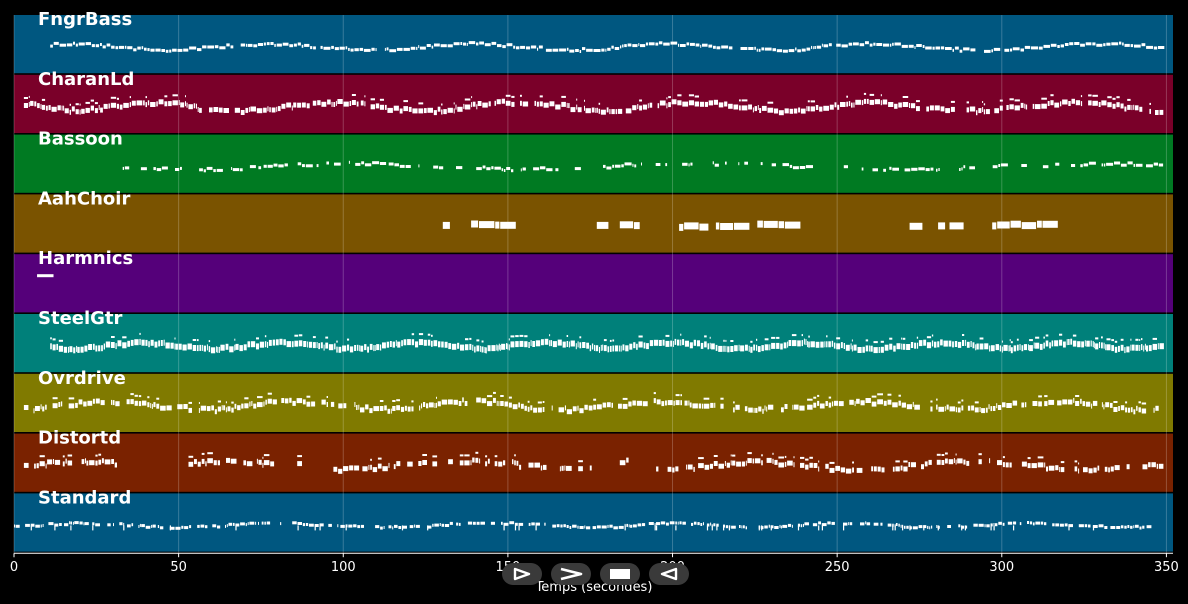 The image size is (1188, 604). I want to click on forward-button, so click(571, 574).